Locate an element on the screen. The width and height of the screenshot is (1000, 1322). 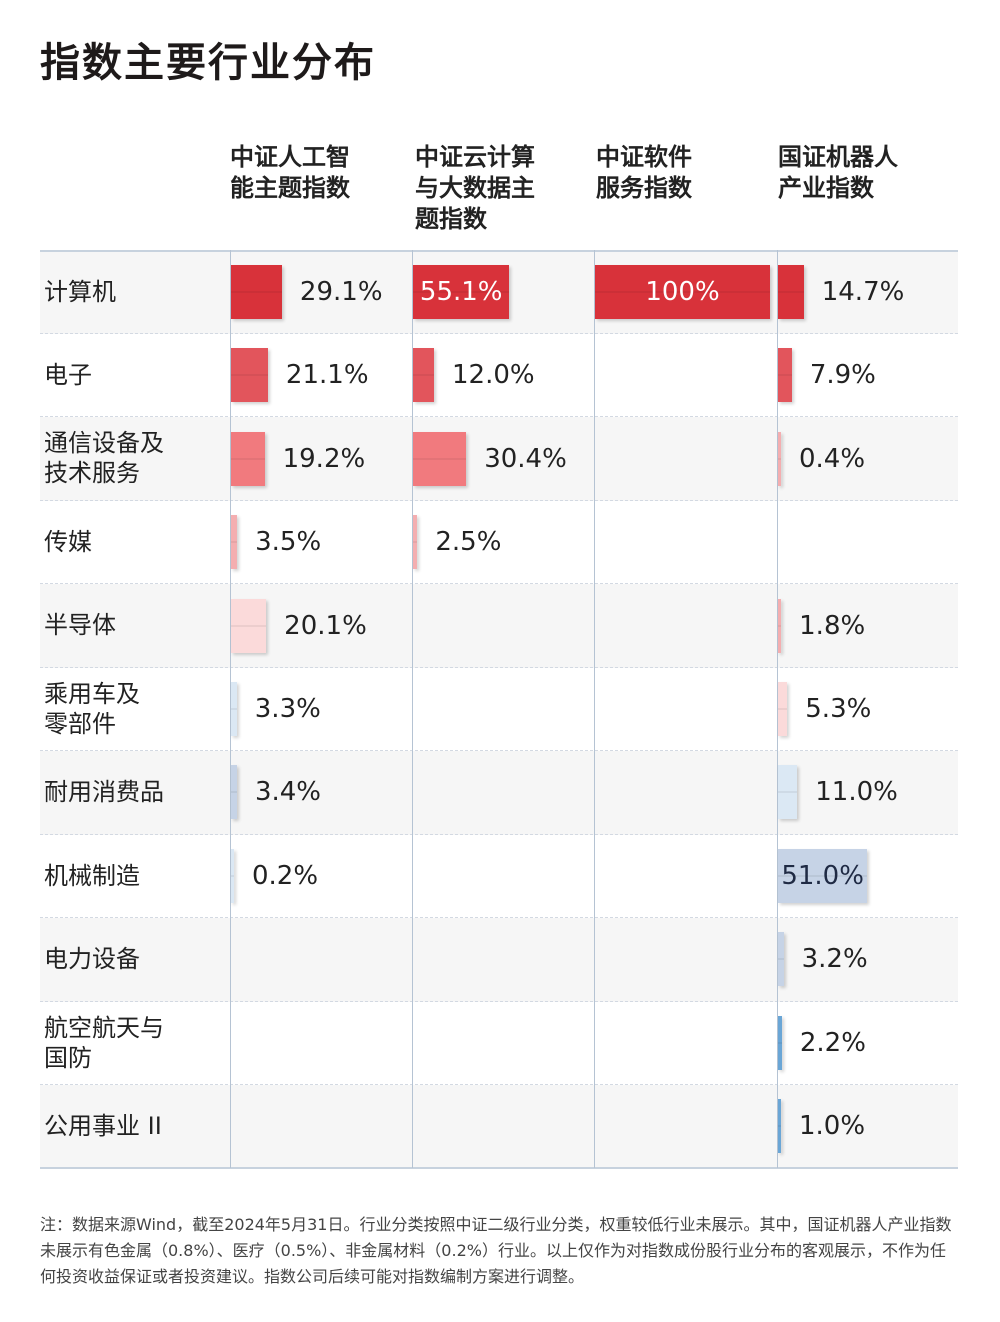
column-header-line: 产业指数 is located at coordinates (826, 188).